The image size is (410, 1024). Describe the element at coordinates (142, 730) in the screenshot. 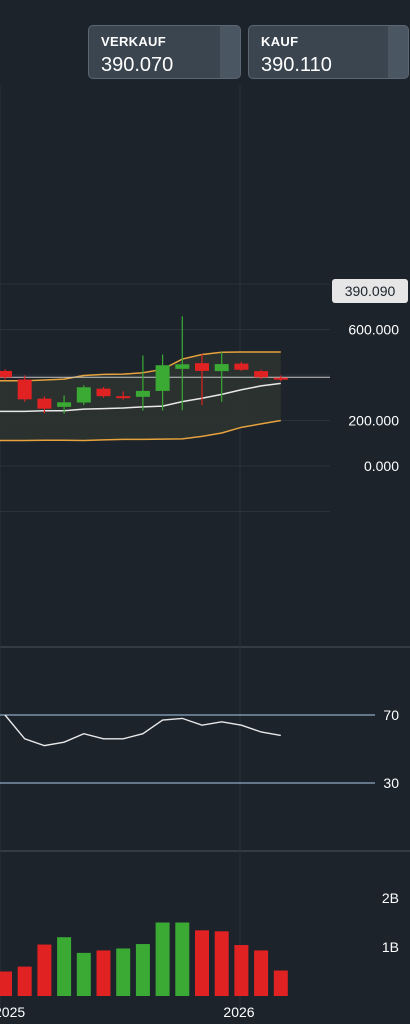

I see `rsi-line` at that location.